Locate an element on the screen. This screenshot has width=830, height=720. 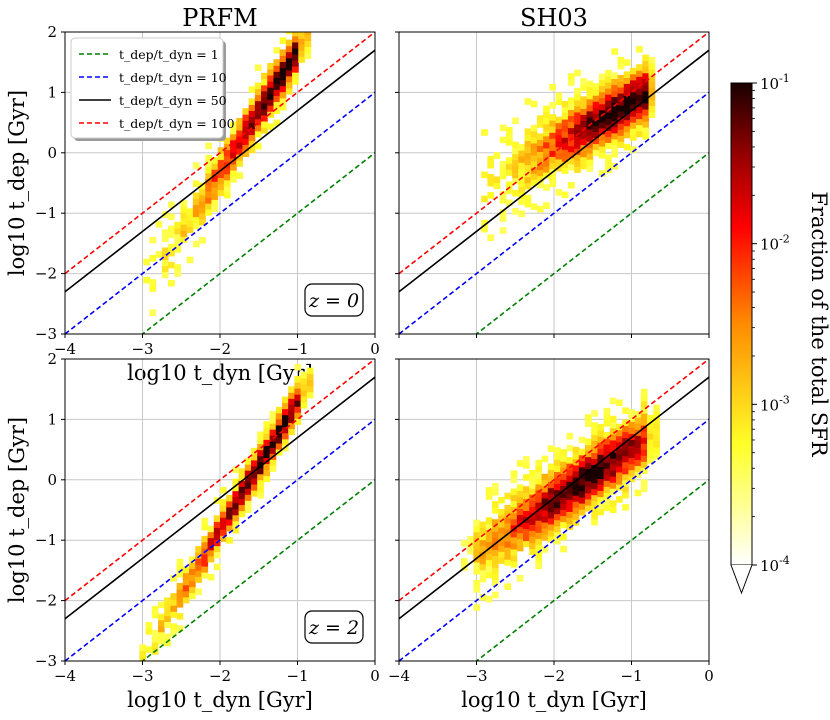
x-tick-label: −1 is located at coordinates (297, 349).